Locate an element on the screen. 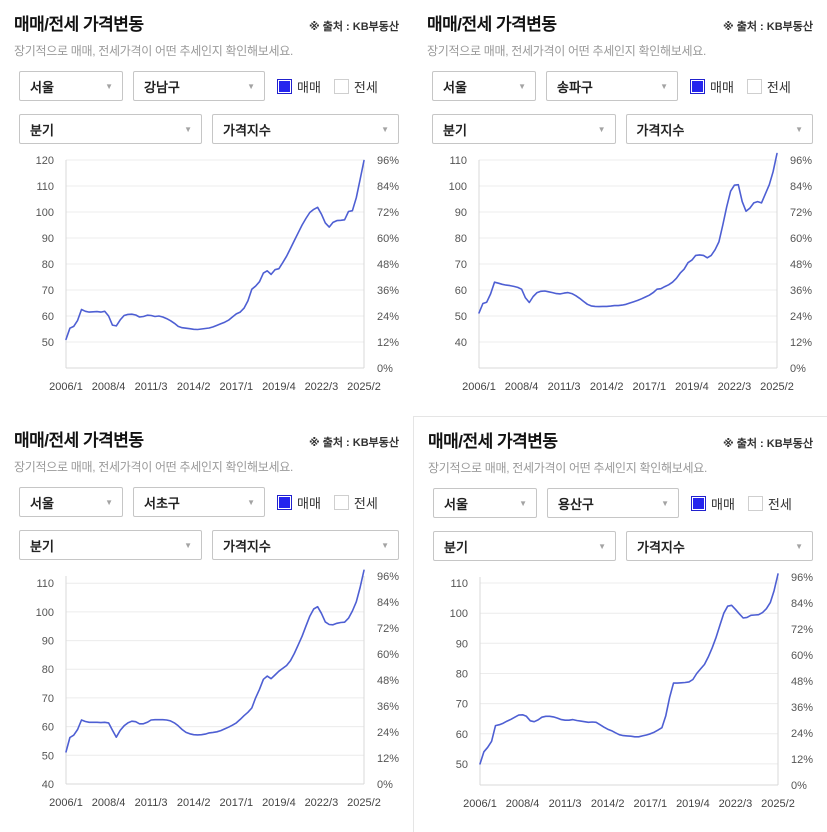  checked-checkbox-icon is located at coordinates (697, 86).